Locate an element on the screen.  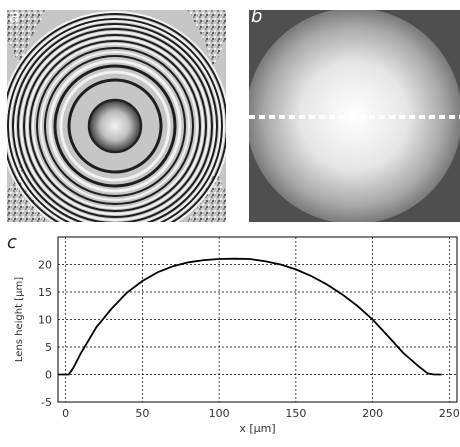
y-tick-label: -5 is located at coordinates (46, 402).